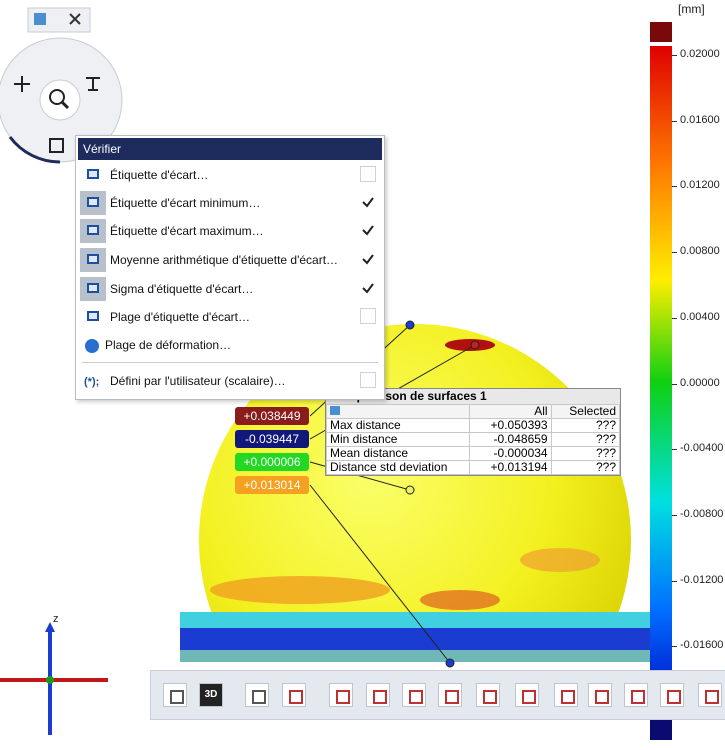 The image size is (725, 750). I want to click on row-label: Min distance, so click(398, 439).